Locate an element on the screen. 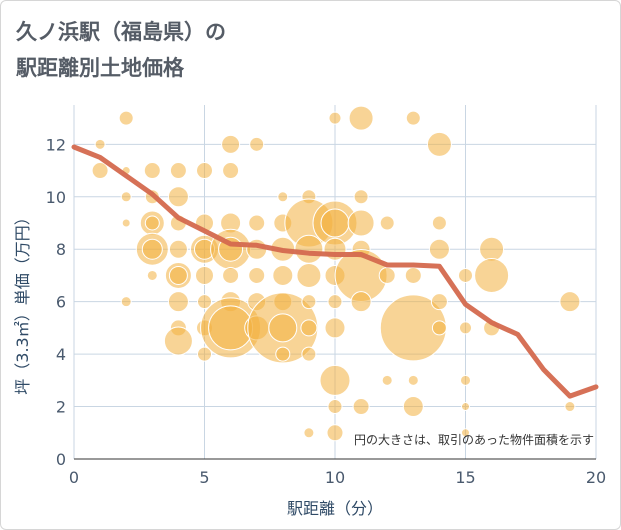  x-axis-label: 駅距離（分） is located at coordinates (335, 508).